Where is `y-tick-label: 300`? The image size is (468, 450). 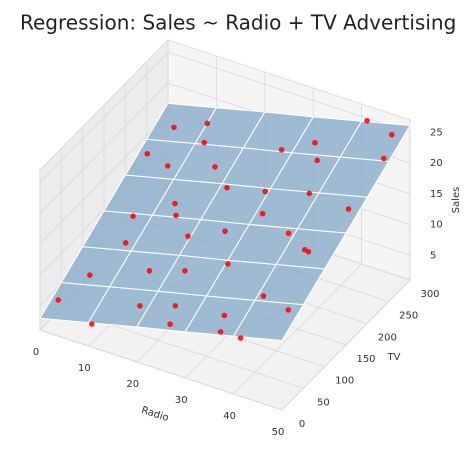
y-tick-label: 300 is located at coordinates (429, 294).